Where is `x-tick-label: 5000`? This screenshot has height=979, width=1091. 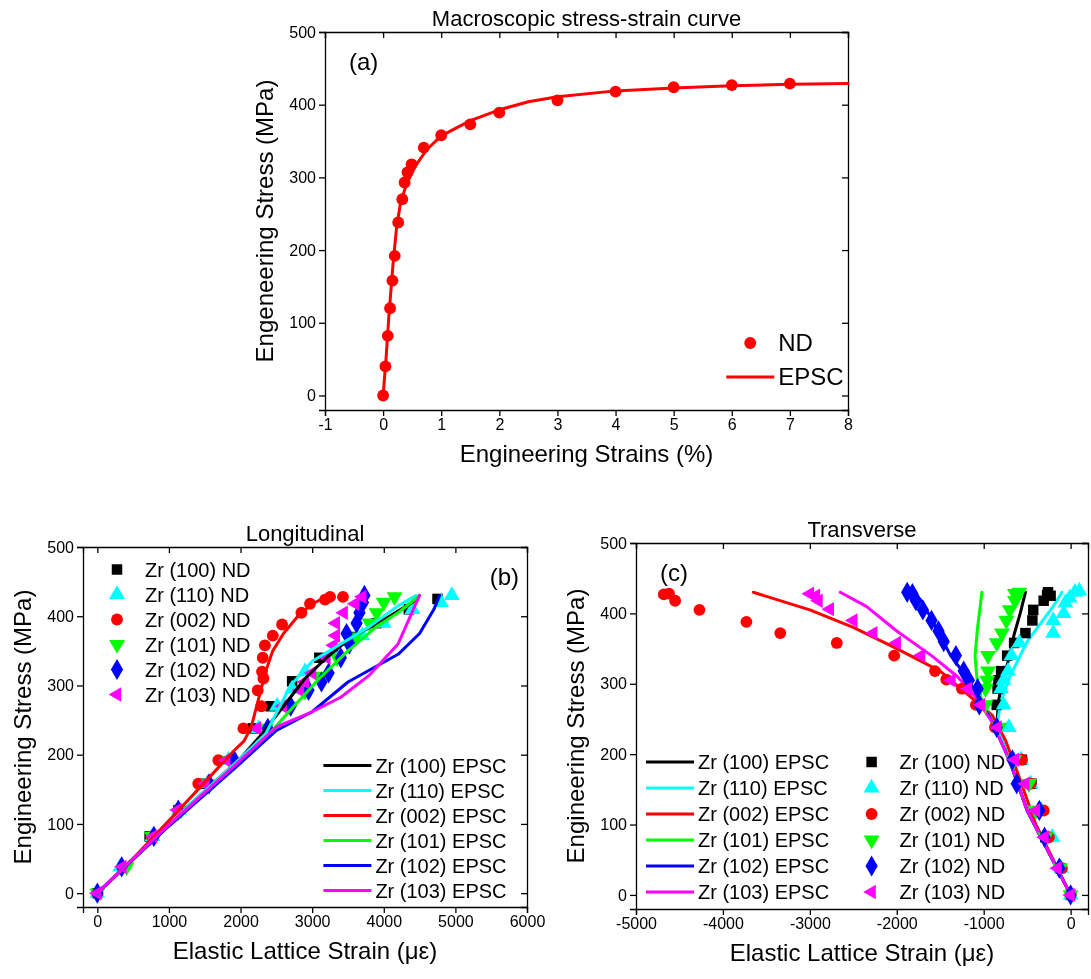 x-tick-label: 5000 is located at coordinates (456, 922).